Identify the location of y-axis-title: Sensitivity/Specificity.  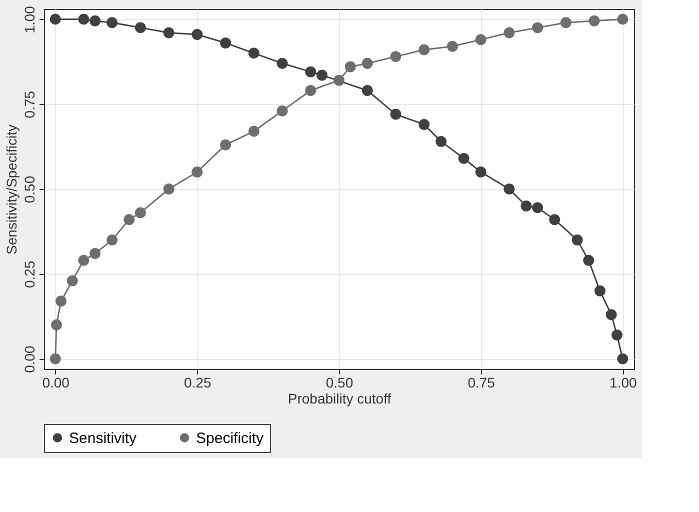
(12, 189).